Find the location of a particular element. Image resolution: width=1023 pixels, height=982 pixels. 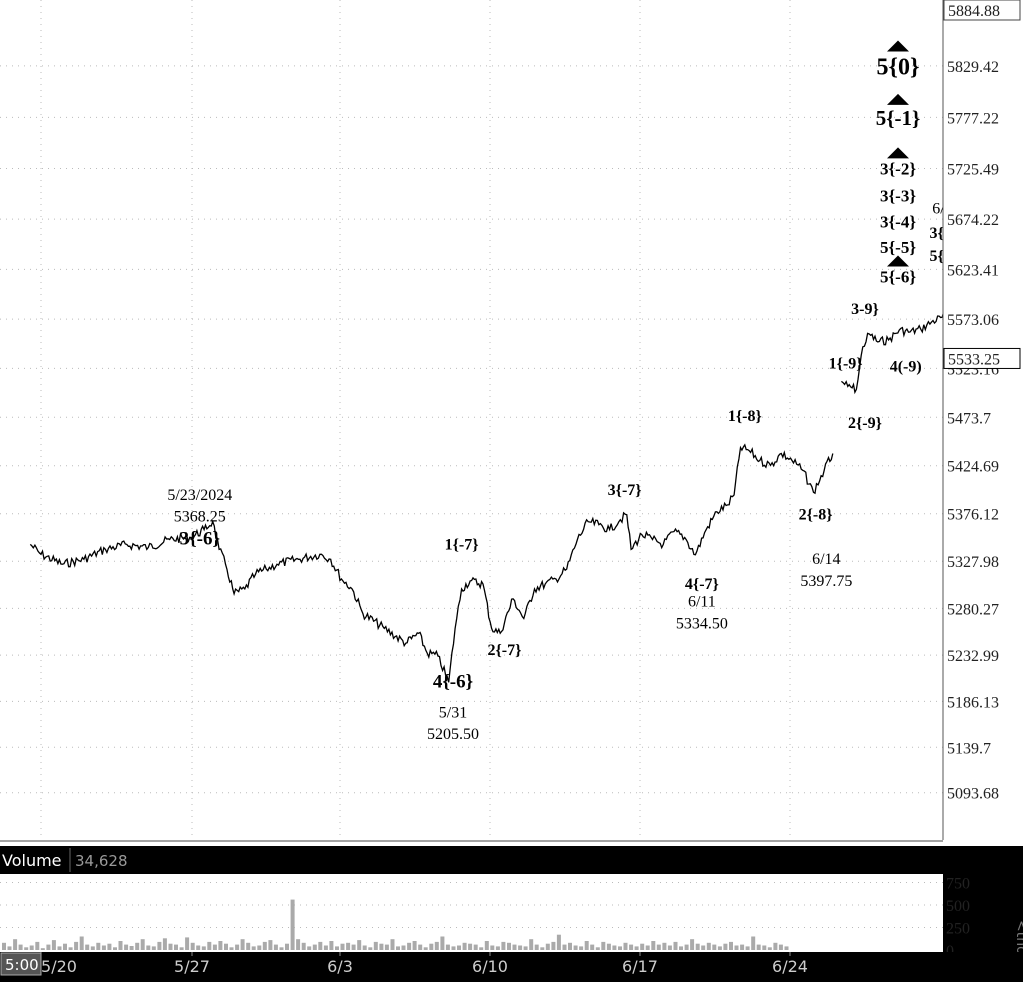

wave-label: 4(-9) is located at coordinates (906, 367).